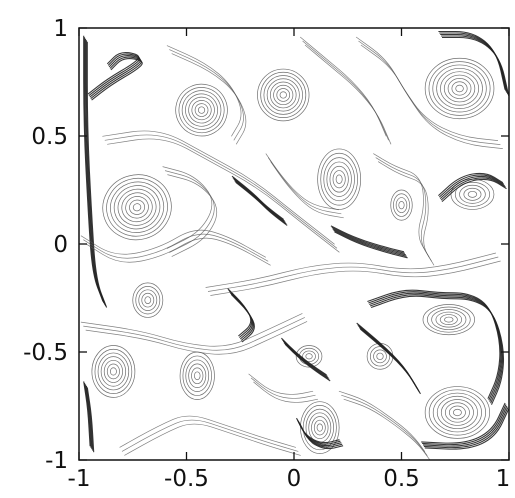 The width and height of the screenshot is (515, 498). Describe the element at coordinates (56, 461) in the screenshot. I see `y-tick-label-1: -1` at that location.